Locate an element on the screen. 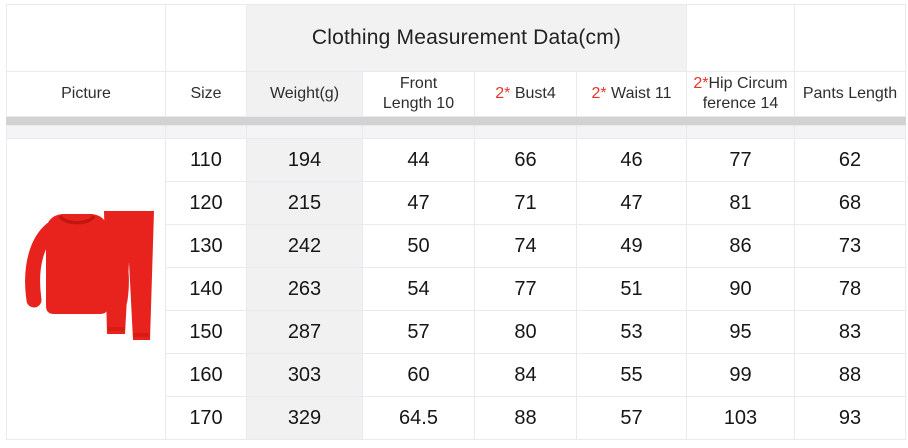 This screenshot has height=448, width=908. waist-cell: 46 is located at coordinates (631, 160).